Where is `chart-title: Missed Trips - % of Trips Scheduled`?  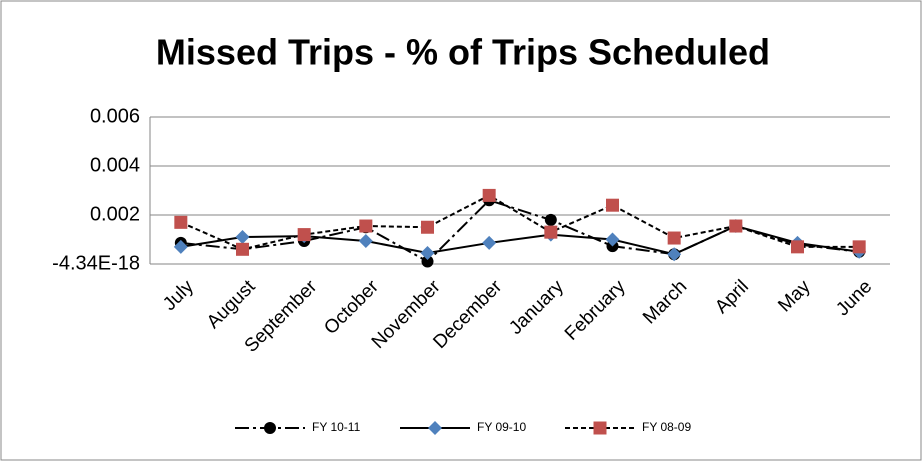
chart-title: Missed Trips - % of Trips Scheduled is located at coordinates (463, 52).